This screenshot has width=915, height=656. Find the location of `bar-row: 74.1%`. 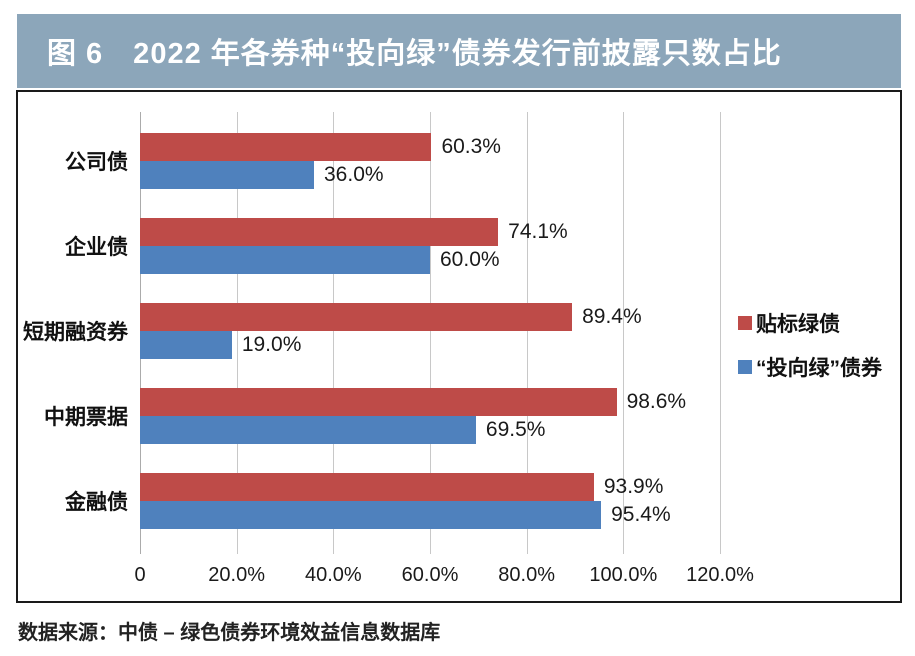

bar-row: 74.1% is located at coordinates (430, 231).